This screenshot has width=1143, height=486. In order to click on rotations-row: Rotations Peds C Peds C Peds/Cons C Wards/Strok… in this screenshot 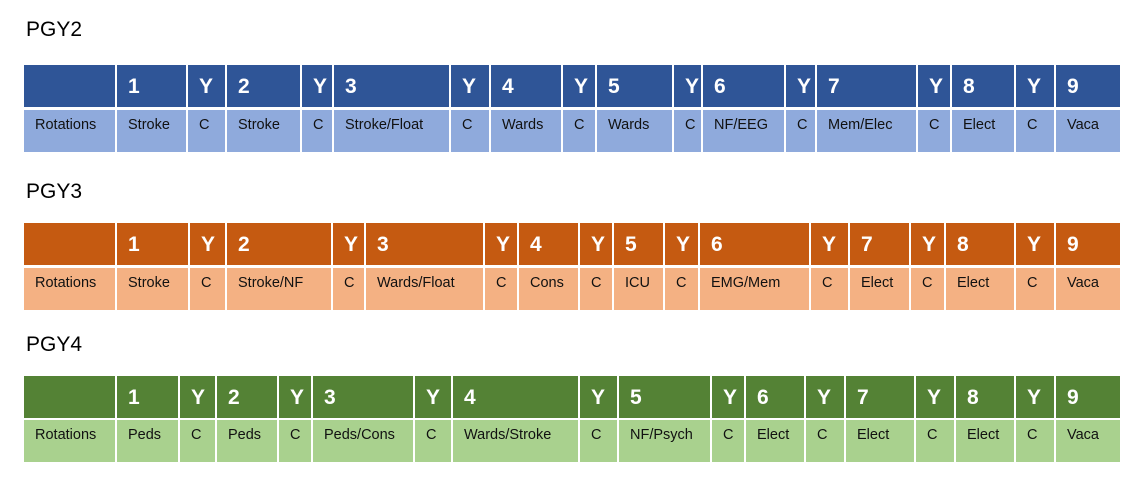, I will do `click(572, 441)`.